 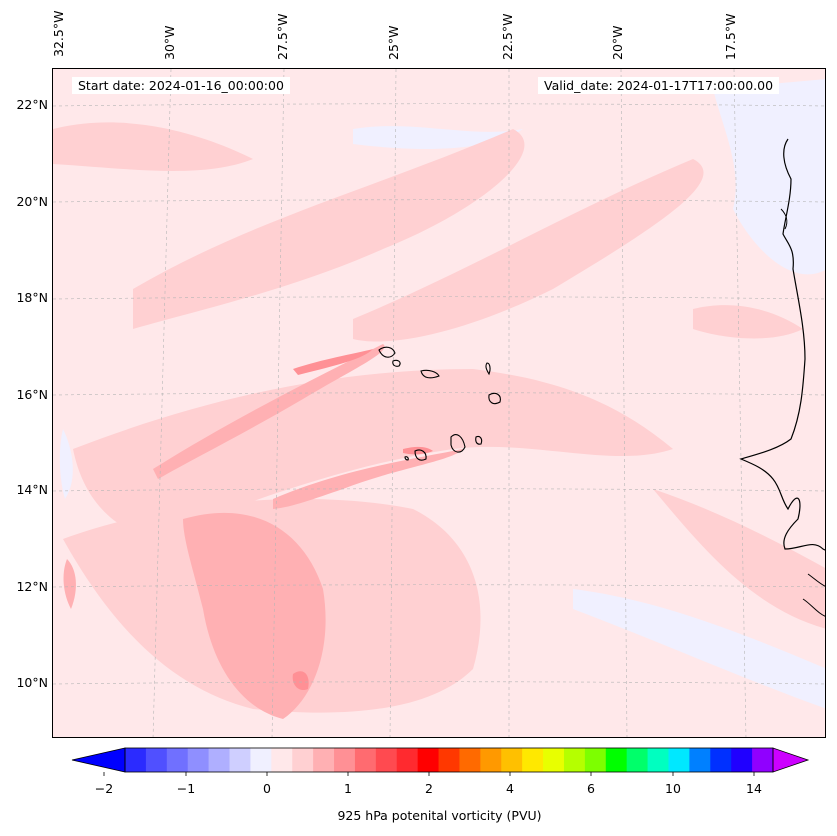 I want to click on cape-verde-islands, so click(x=439, y=403).